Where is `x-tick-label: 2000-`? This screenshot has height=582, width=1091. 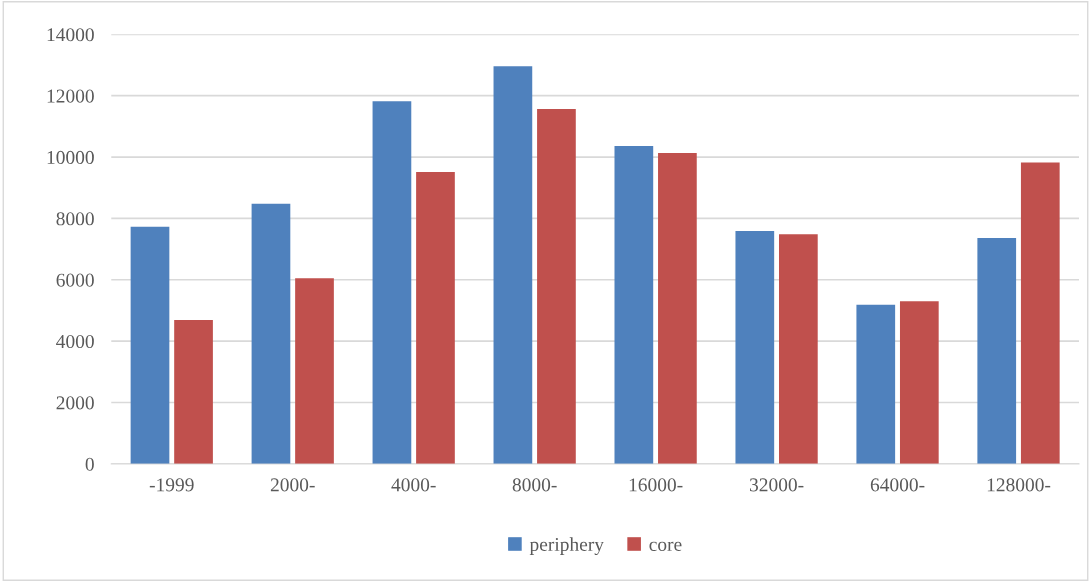 x-tick-label: 2000- is located at coordinates (292, 485).